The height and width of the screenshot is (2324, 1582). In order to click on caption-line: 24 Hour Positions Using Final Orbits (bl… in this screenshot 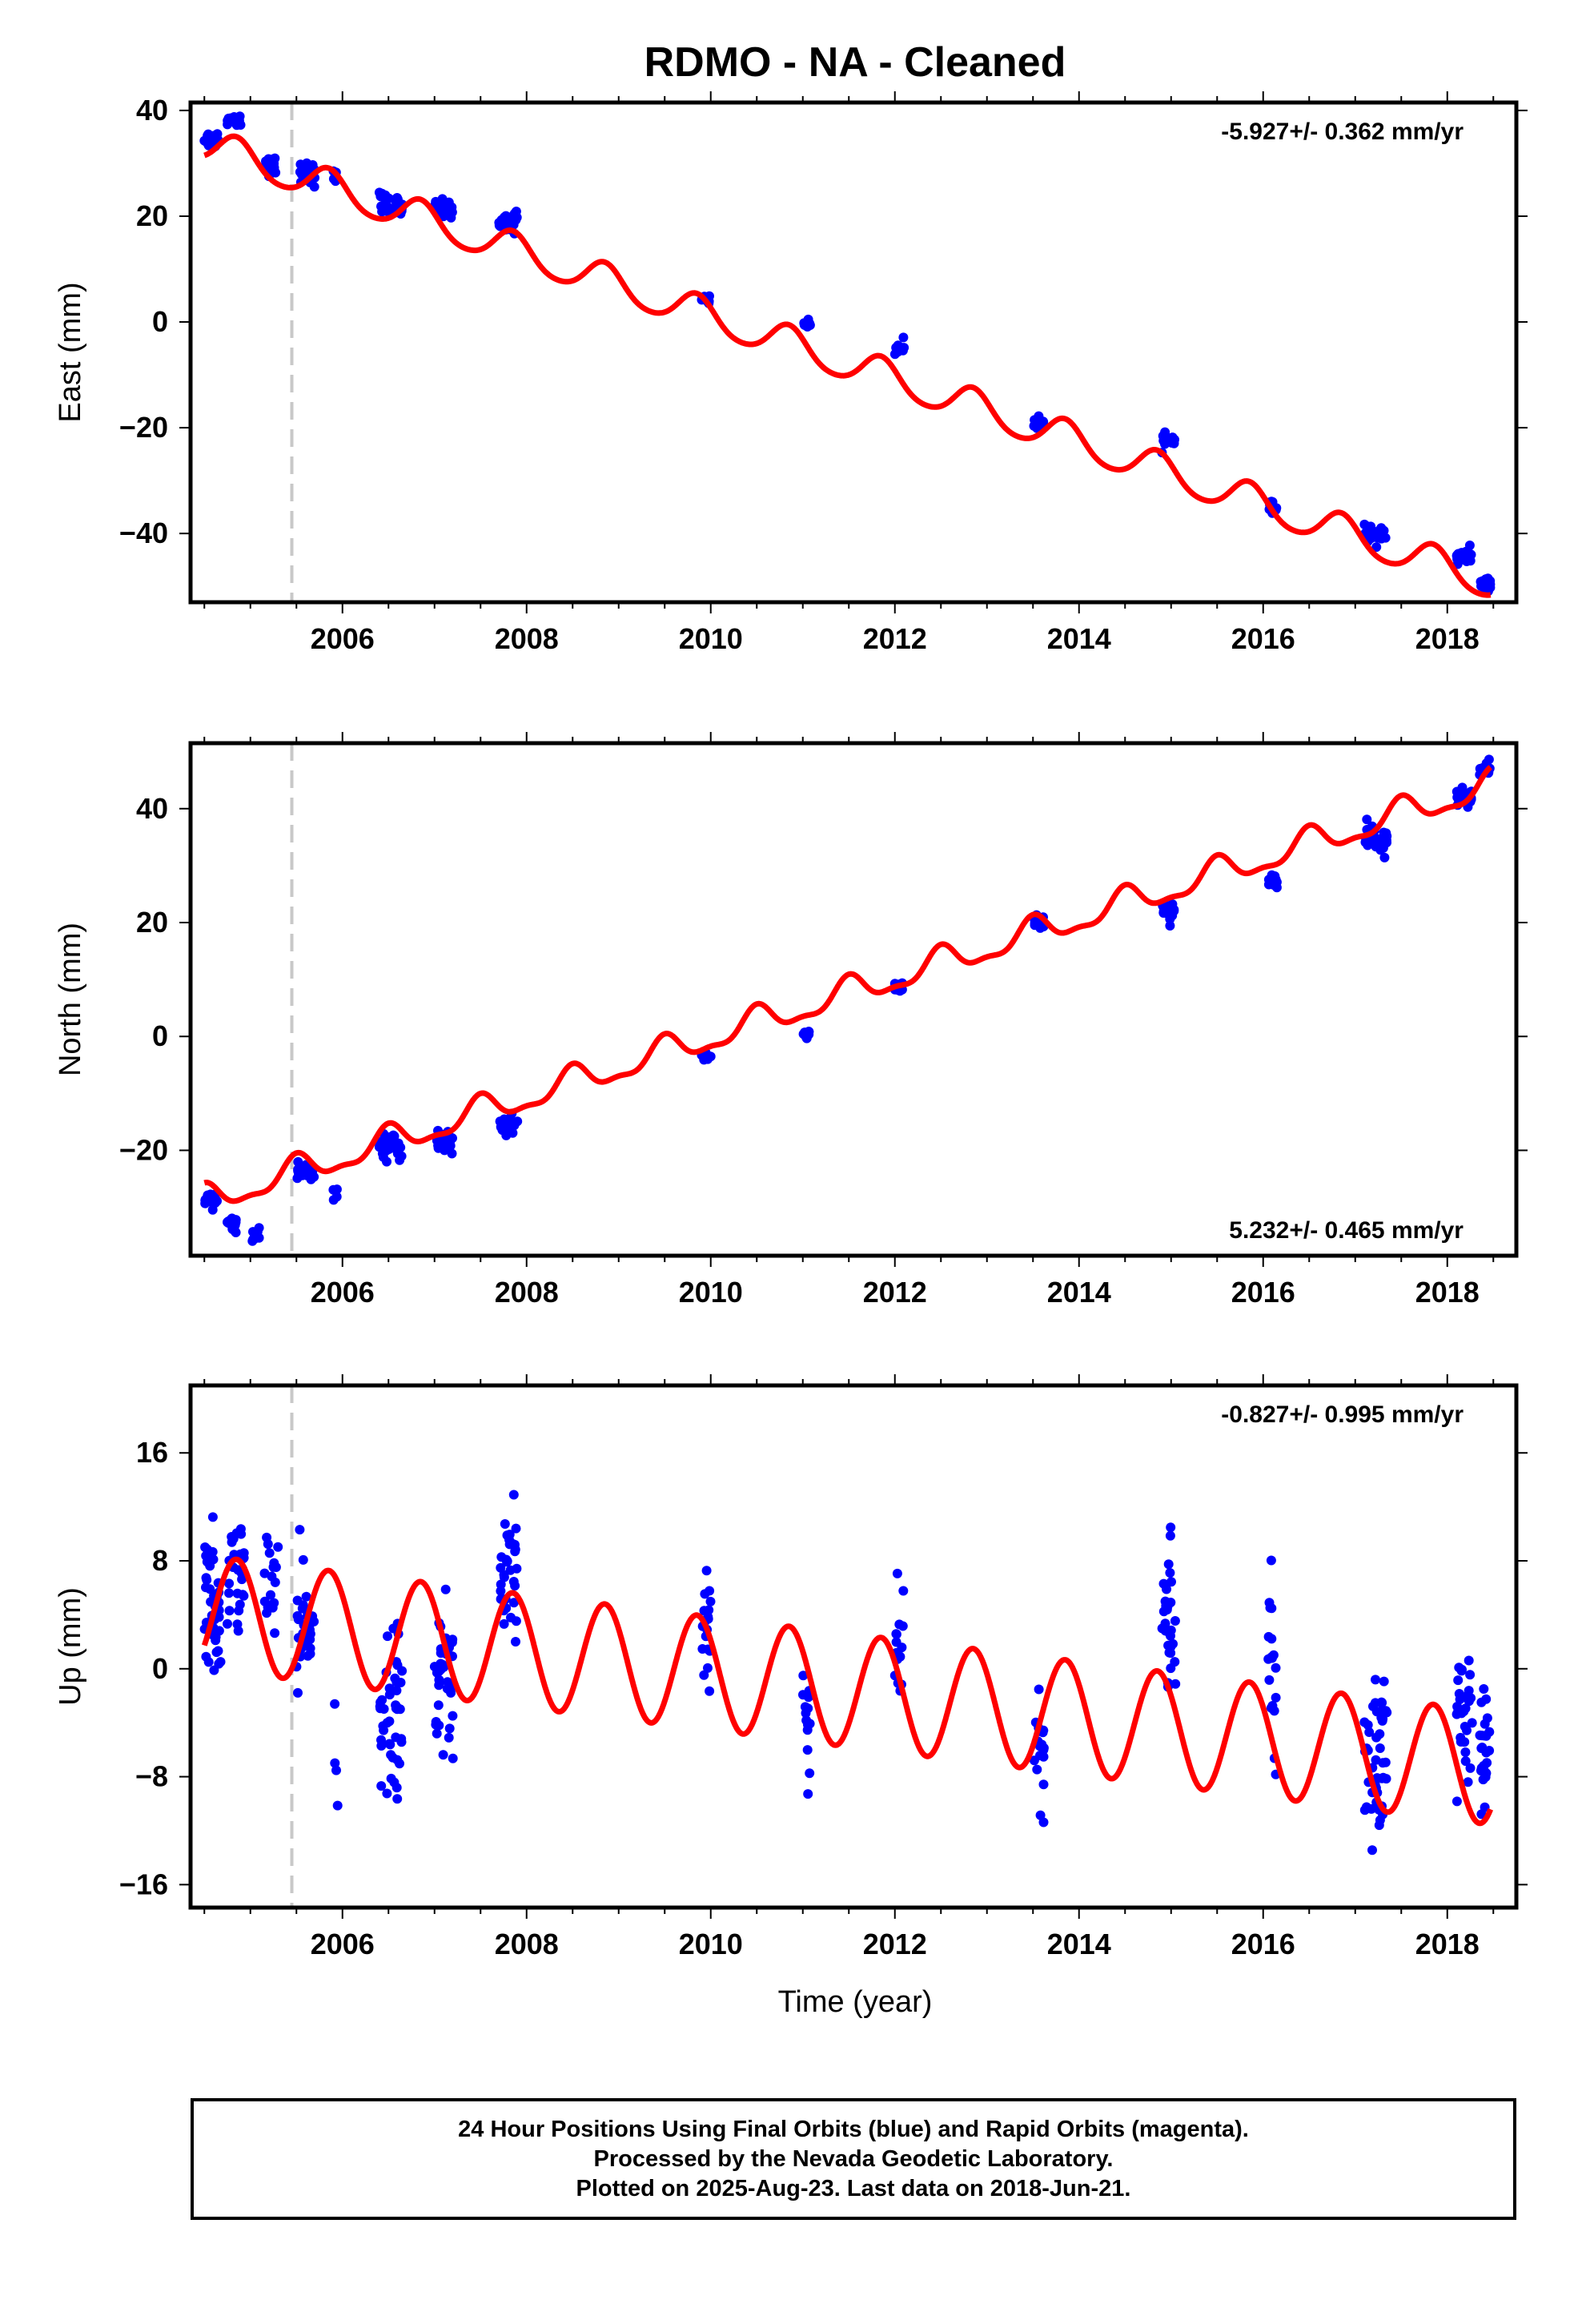, I will do `click(853, 2129)`.